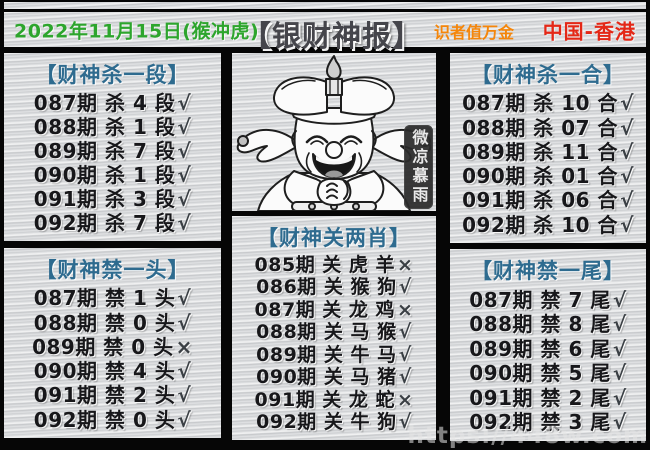 This screenshot has height=450, width=650. What do you see at coordinates (112, 347) in the screenshot?
I see `record-row: 089期 禁 0 头 ×` at bounding box center [112, 347].